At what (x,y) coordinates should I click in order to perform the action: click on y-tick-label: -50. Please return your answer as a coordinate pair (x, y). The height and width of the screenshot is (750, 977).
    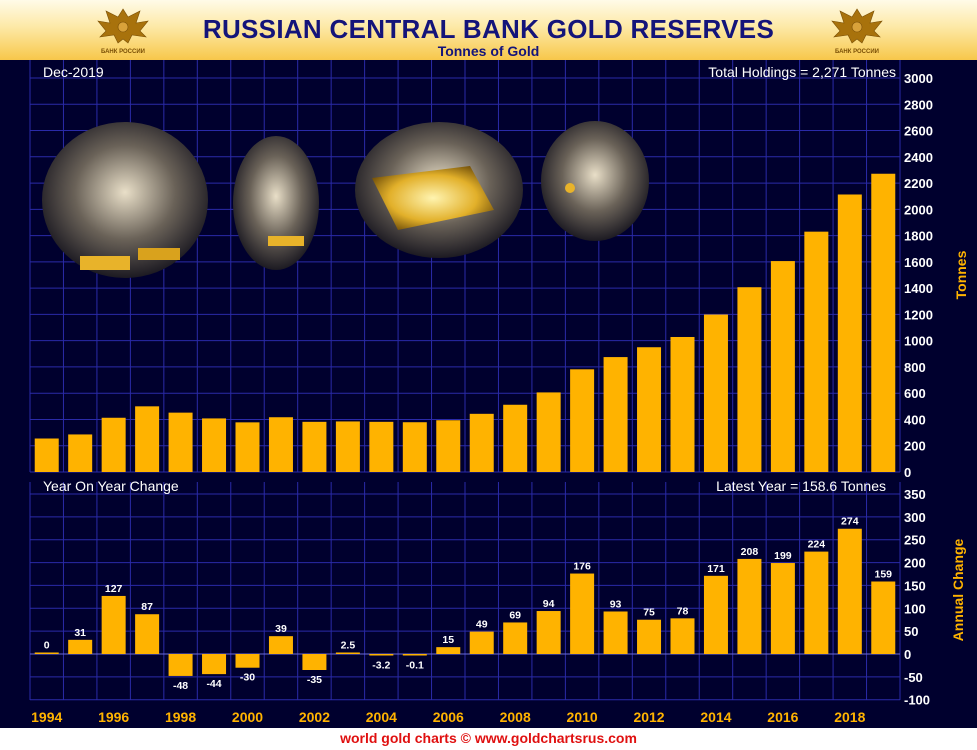
    Looking at the image, I should click on (913, 677).